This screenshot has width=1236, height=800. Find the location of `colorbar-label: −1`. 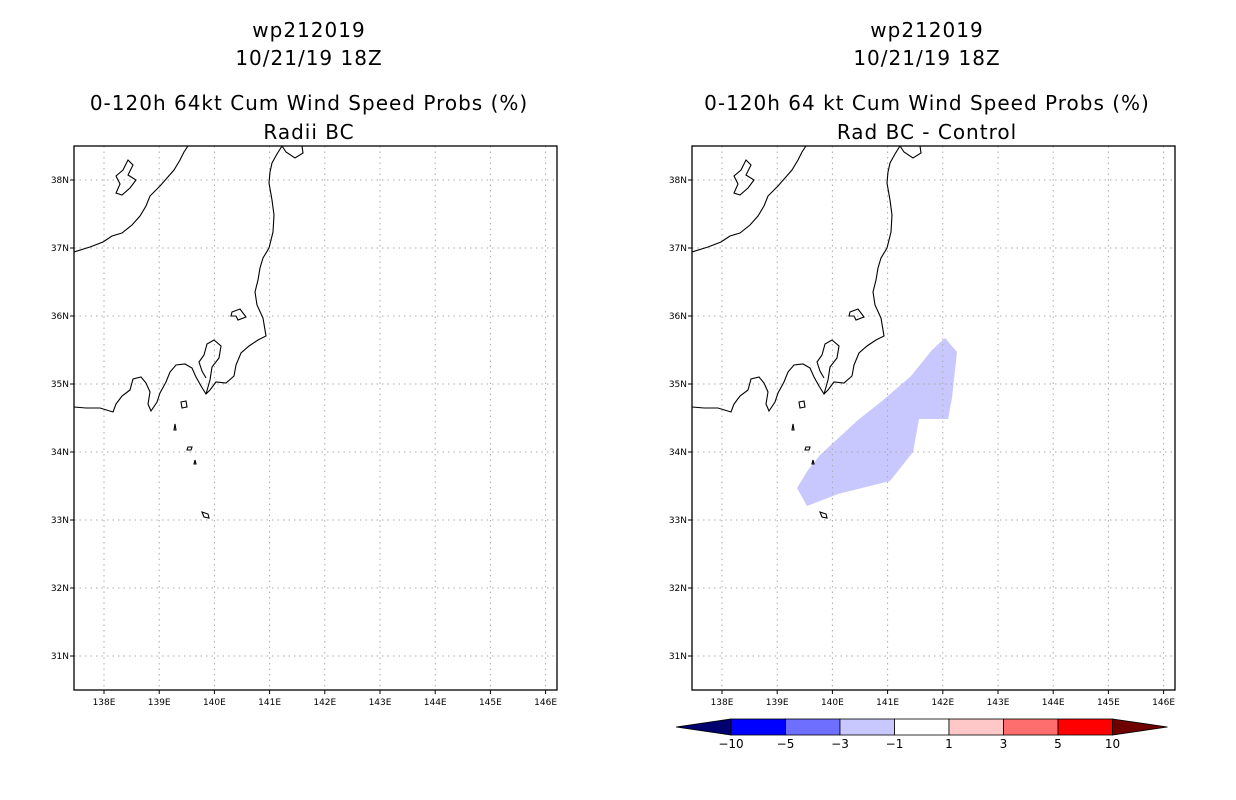

colorbar-label: −1 is located at coordinates (895, 744).